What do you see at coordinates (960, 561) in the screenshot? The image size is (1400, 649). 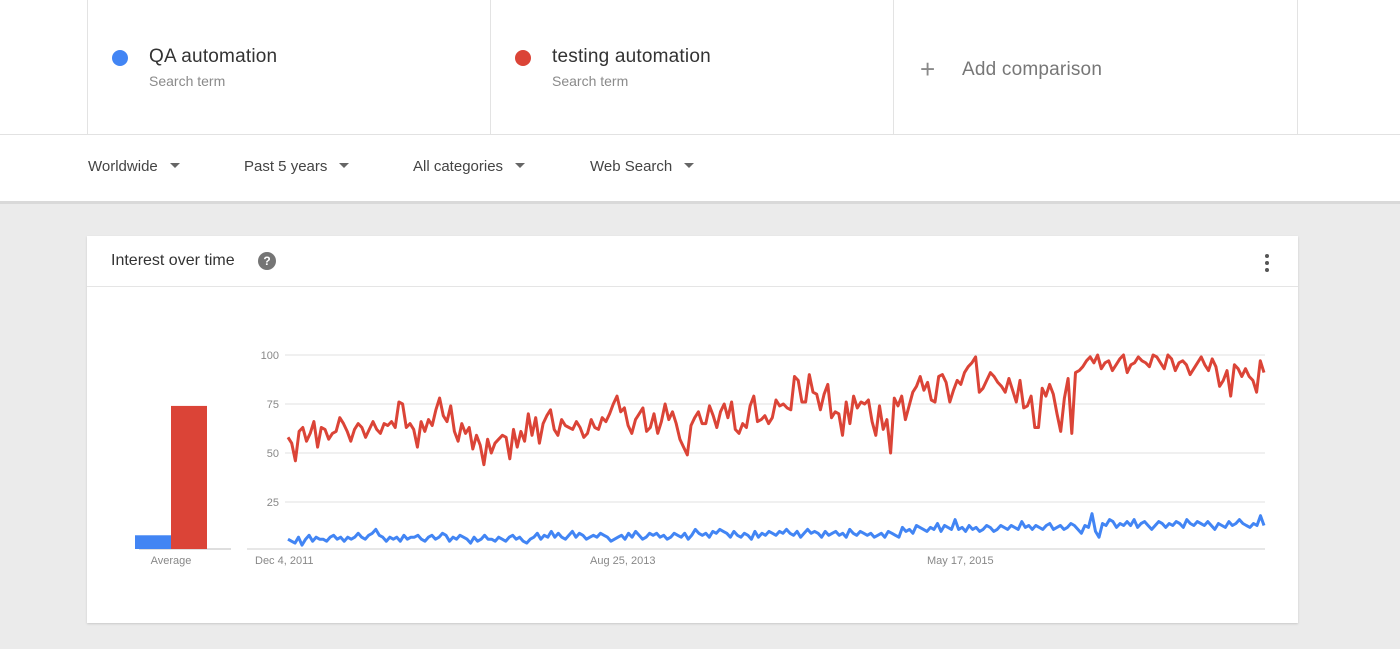 I see `x-tick-label: May 17, 2015` at bounding box center [960, 561].